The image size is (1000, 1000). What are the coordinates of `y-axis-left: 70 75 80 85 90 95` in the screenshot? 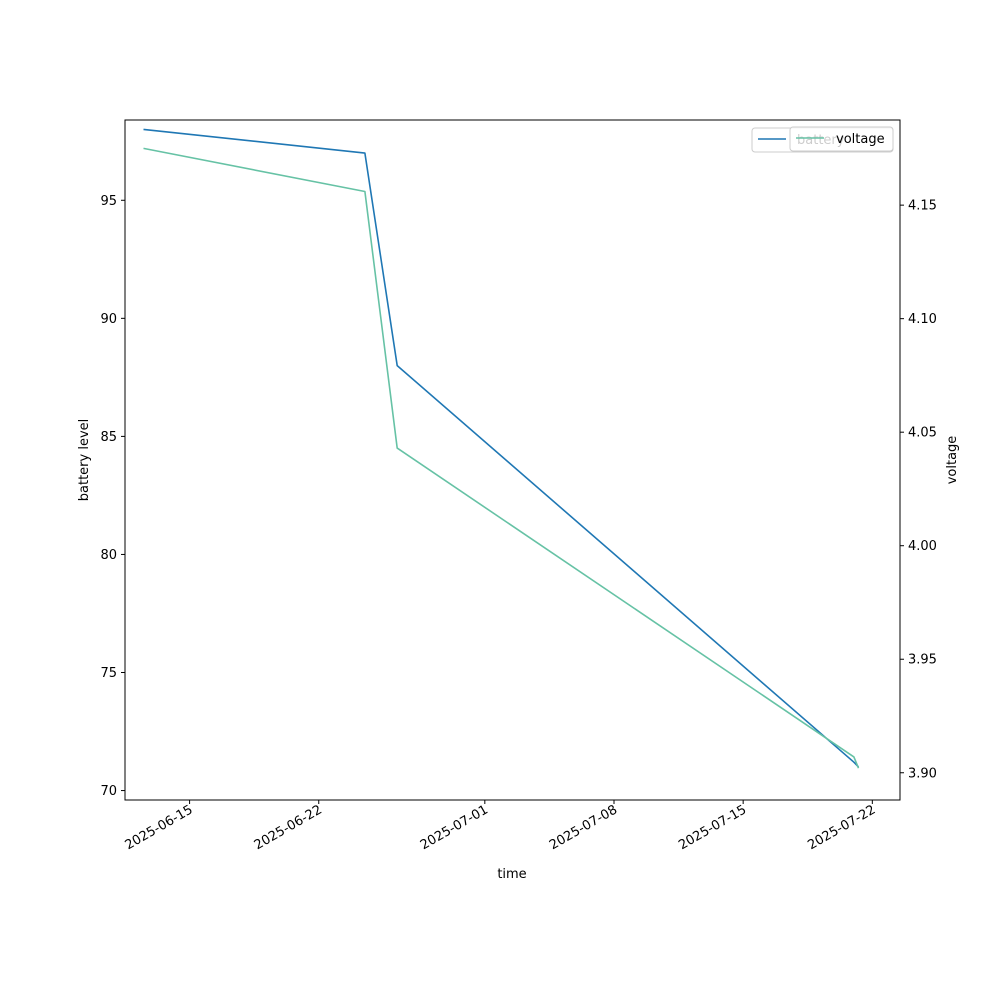 It's located at (112, 496).